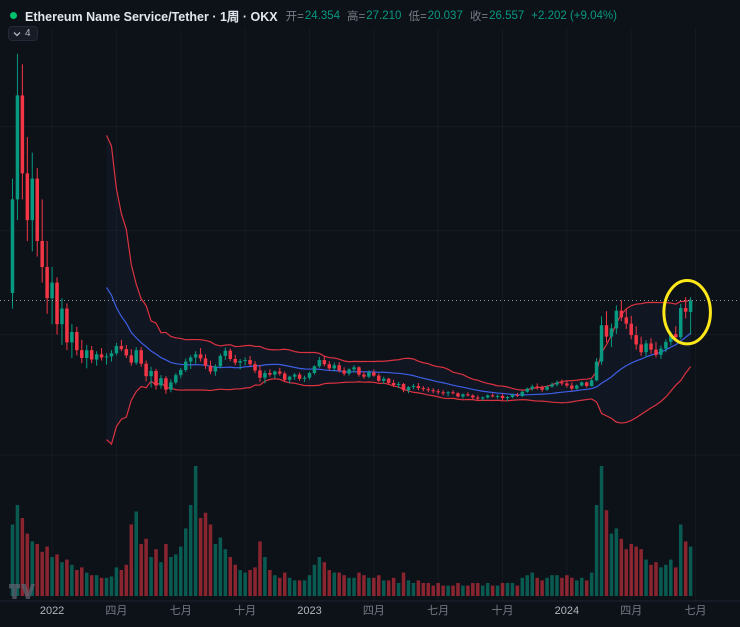 The height and width of the screenshot is (627, 740). Describe the element at coordinates (151, 17) in the screenshot. I see `symbol-title: Ethereum Name Service/Tether · 1周 · OKX` at that location.